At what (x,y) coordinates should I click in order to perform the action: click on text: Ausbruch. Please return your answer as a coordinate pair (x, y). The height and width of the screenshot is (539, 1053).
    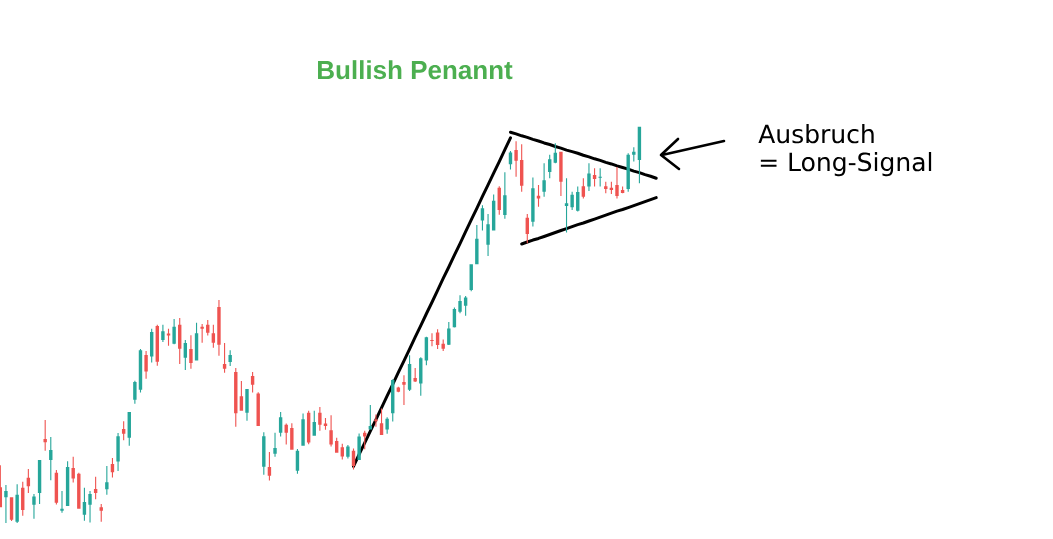
    Looking at the image, I should click on (816, 134).